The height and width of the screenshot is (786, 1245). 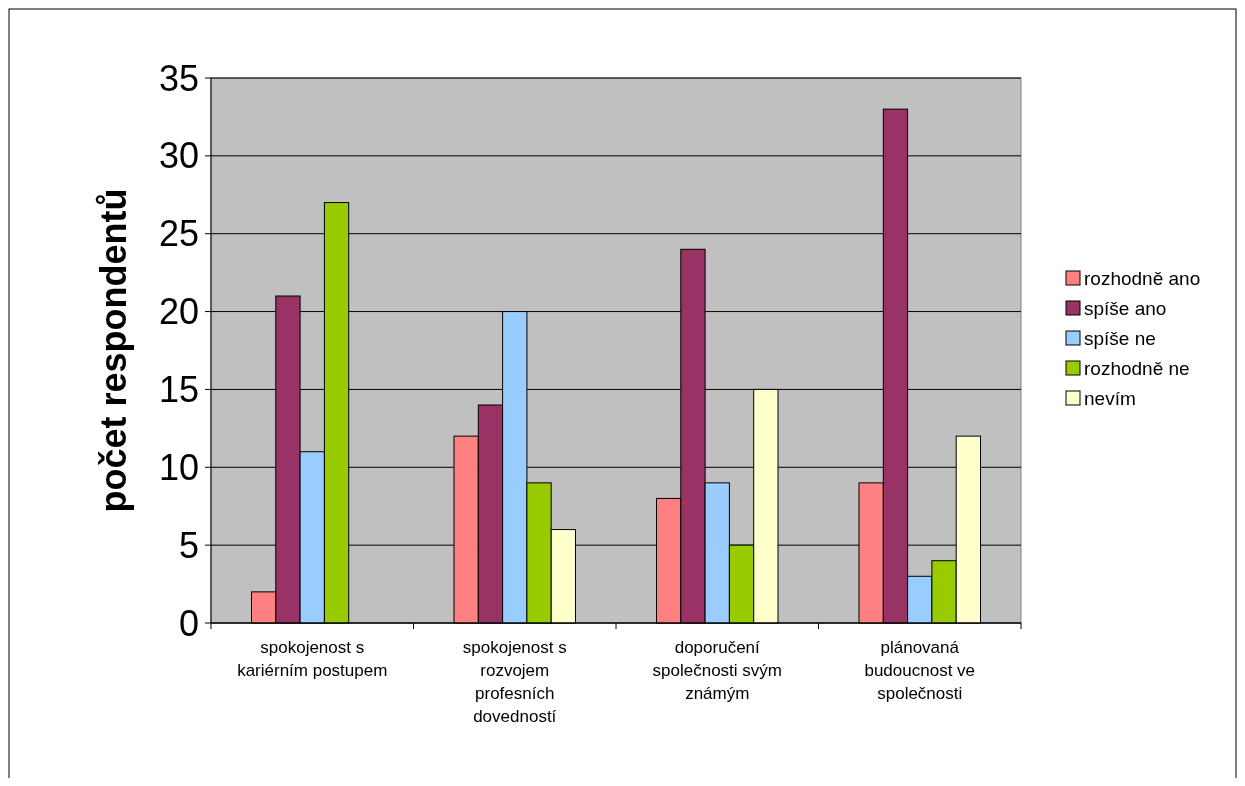 What do you see at coordinates (178, 156) in the screenshot?
I see `y-tick-label: 30` at bounding box center [178, 156].